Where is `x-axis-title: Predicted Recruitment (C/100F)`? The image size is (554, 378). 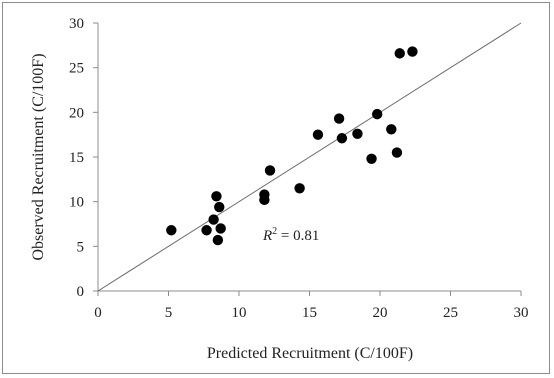 x-axis-title: Predicted Recruitment (C/100F) is located at coordinates (310, 353).